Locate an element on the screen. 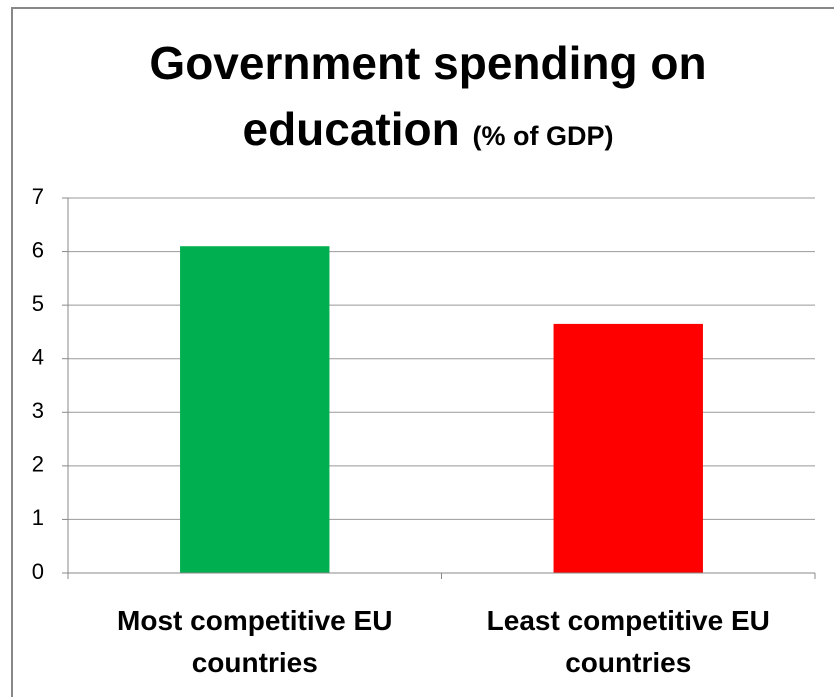 The height and width of the screenshot is (697, 834). y-tick-label: 2 is located at coordinates (38, 464).